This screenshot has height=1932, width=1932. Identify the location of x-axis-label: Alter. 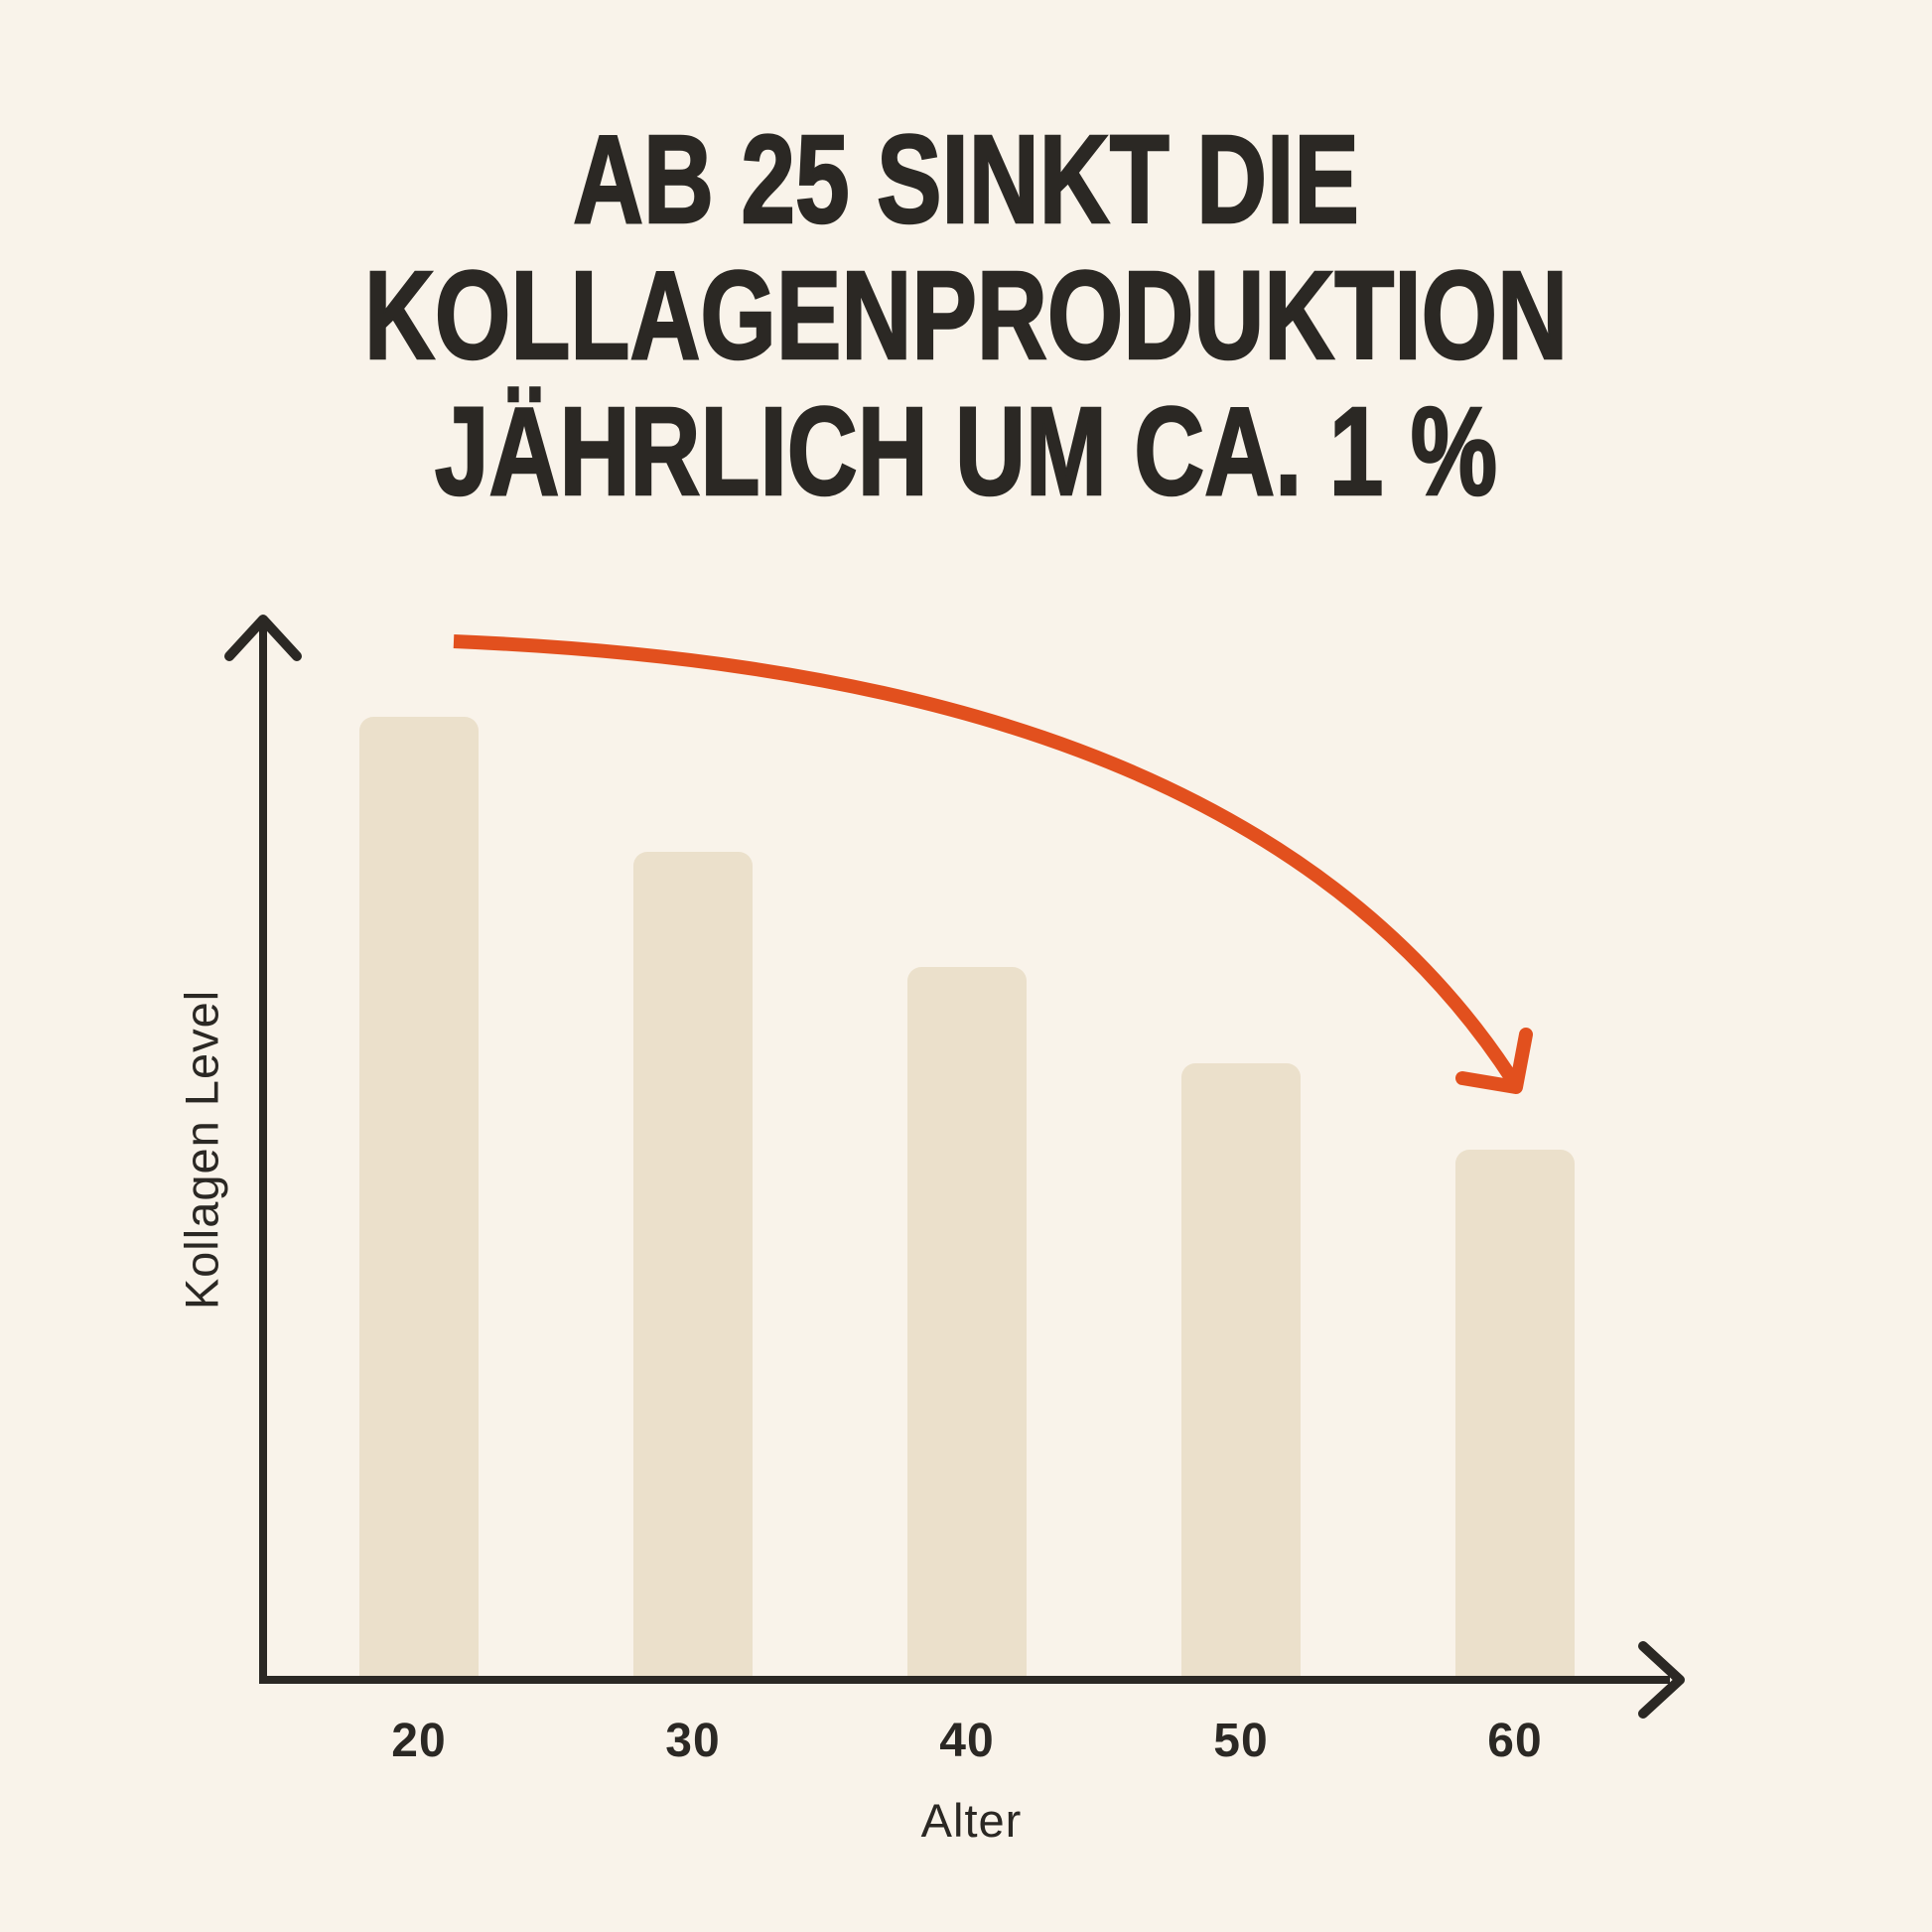
(971, 1820).